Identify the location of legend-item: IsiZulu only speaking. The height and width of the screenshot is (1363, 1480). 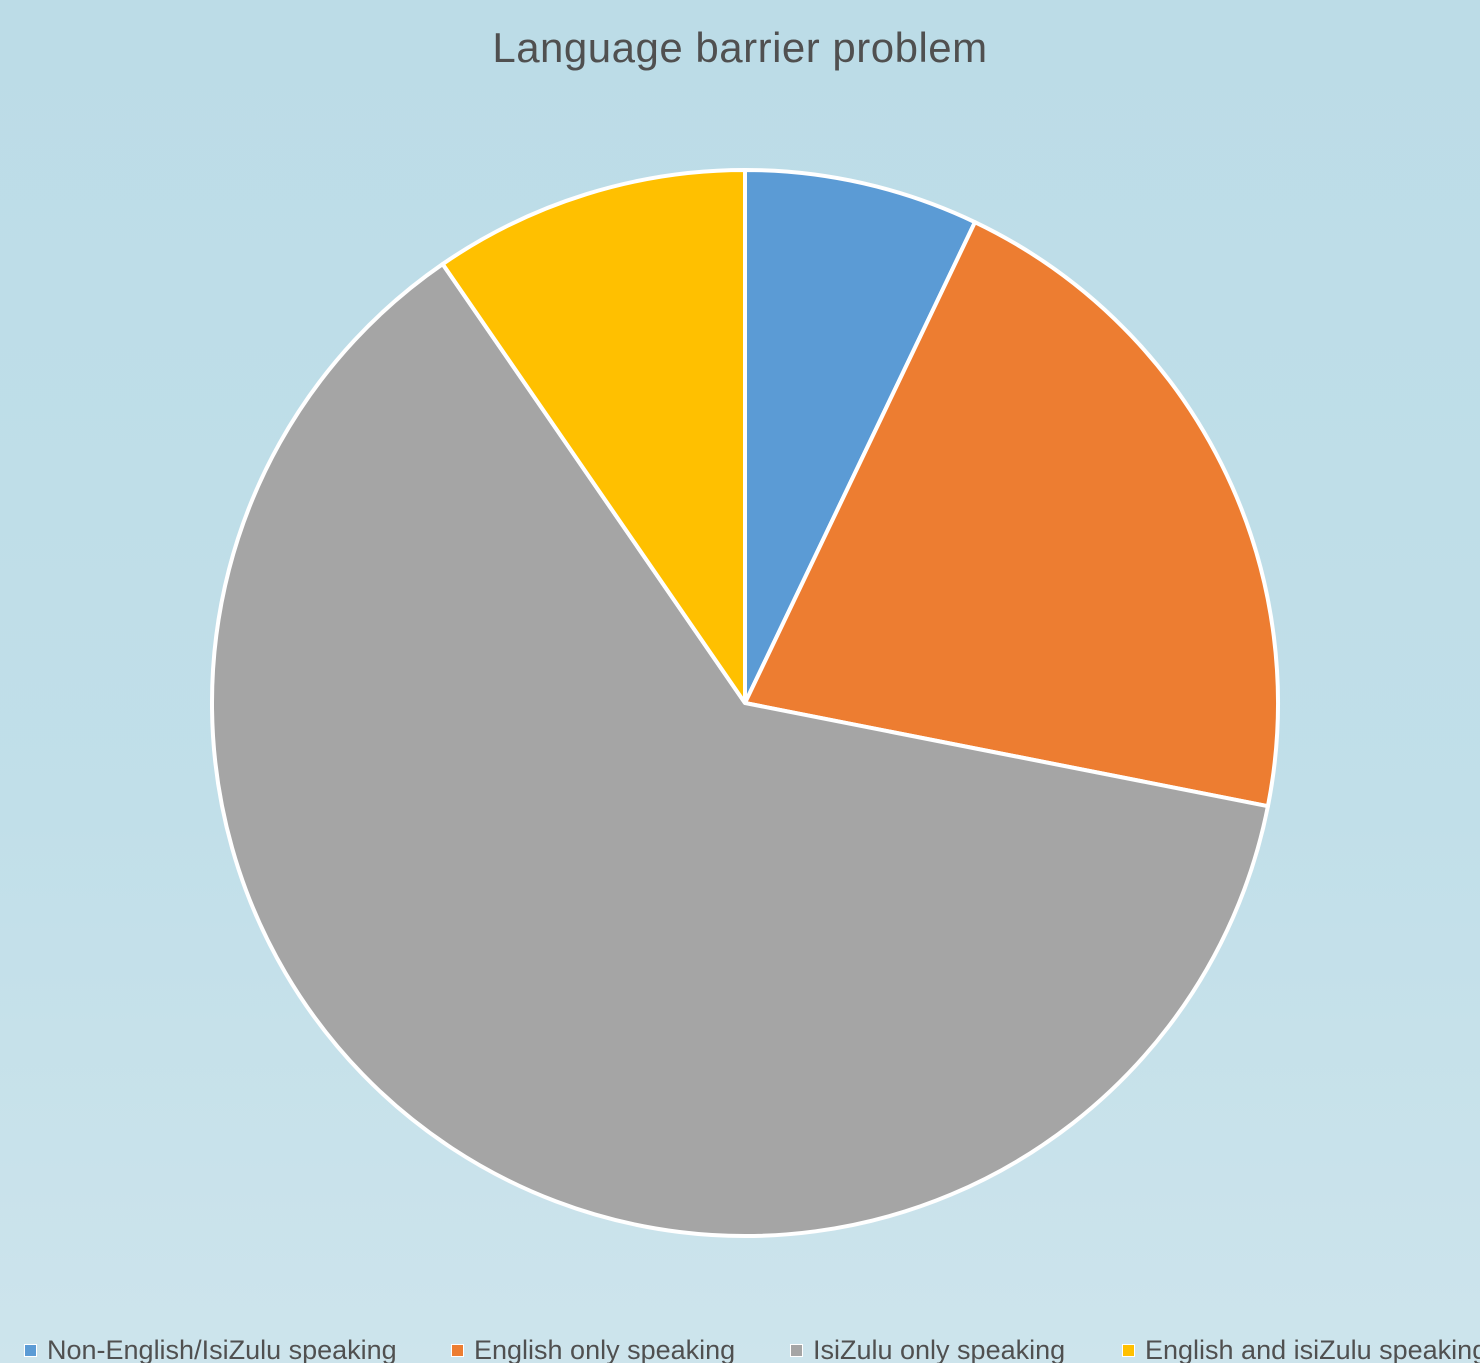
(927, 1348).